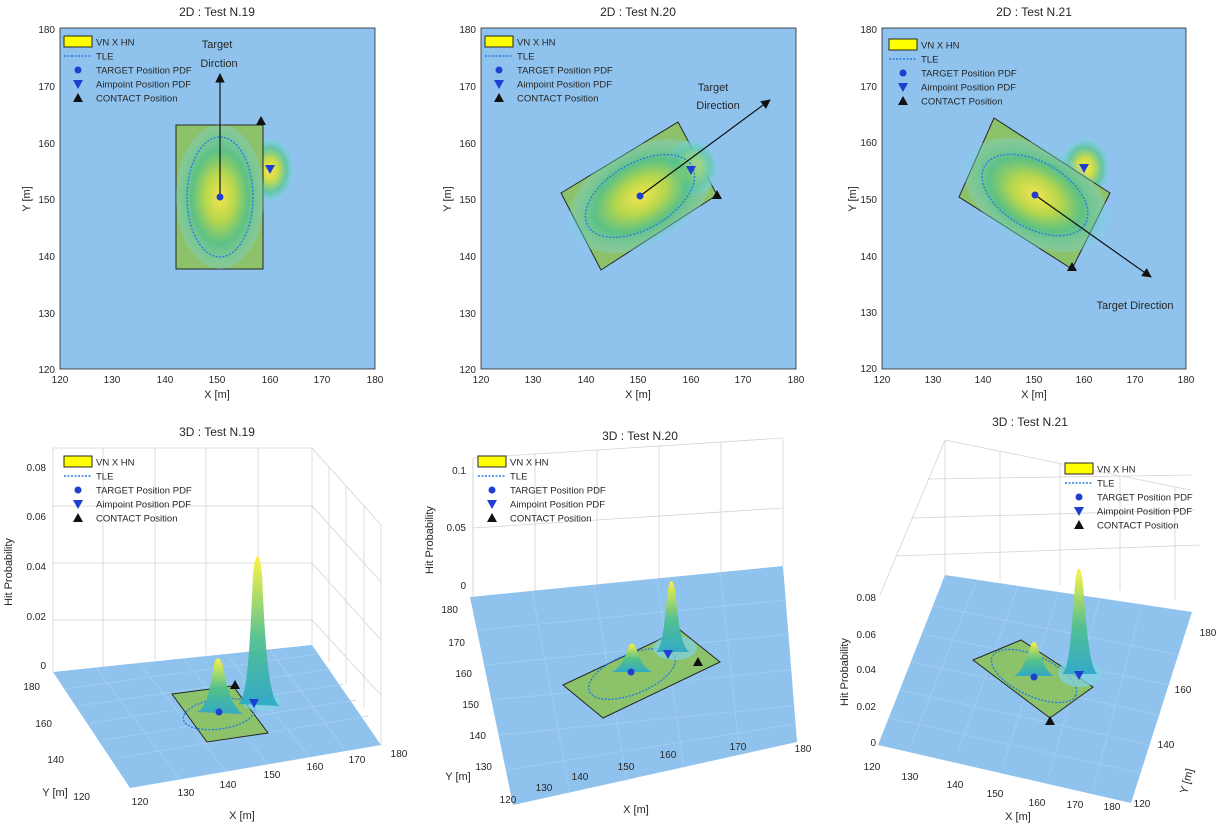 The height and width of the screenshot is (825, 1222). Describe the element at coordinates (1030, 422) in the screenshot. I see `chart-title: 3D : Test N.21` at that location.